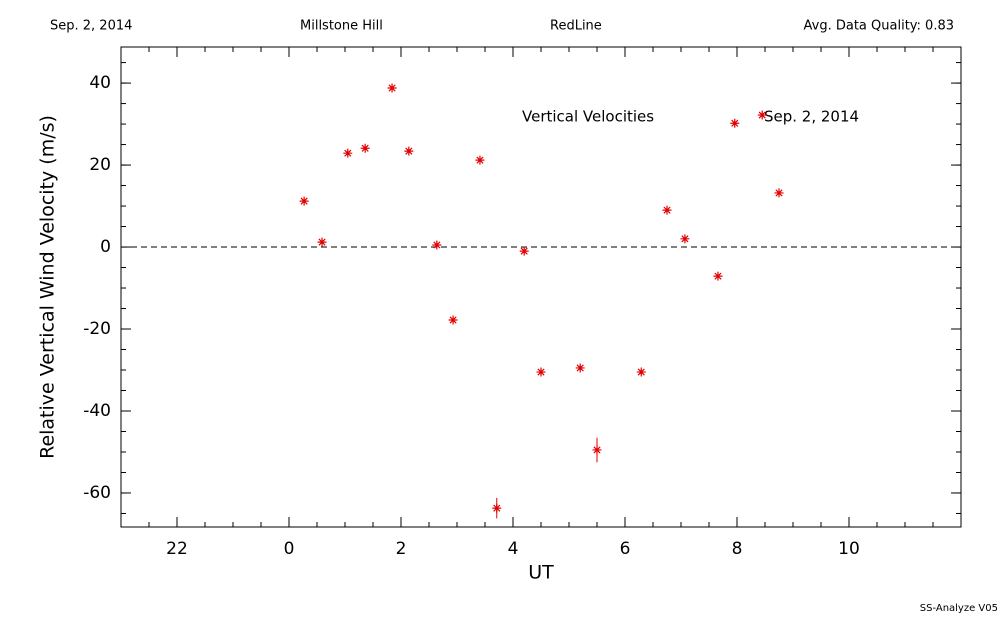  What do you see at coordinates (588, 117) in the screenshot?
I see `annotation: Vertical Velocities` at bounding box center [588, 117].